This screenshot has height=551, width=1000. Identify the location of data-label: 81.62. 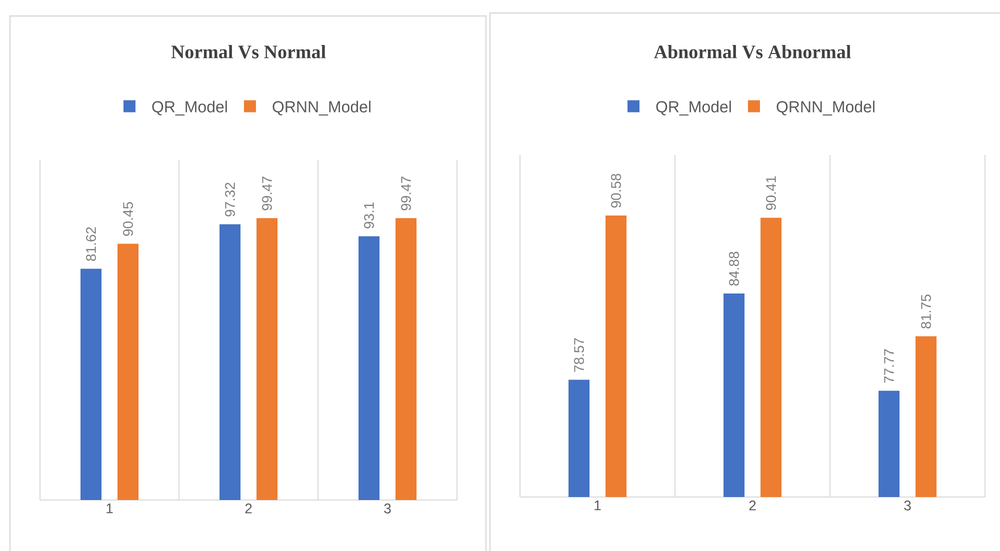
(91, 244).